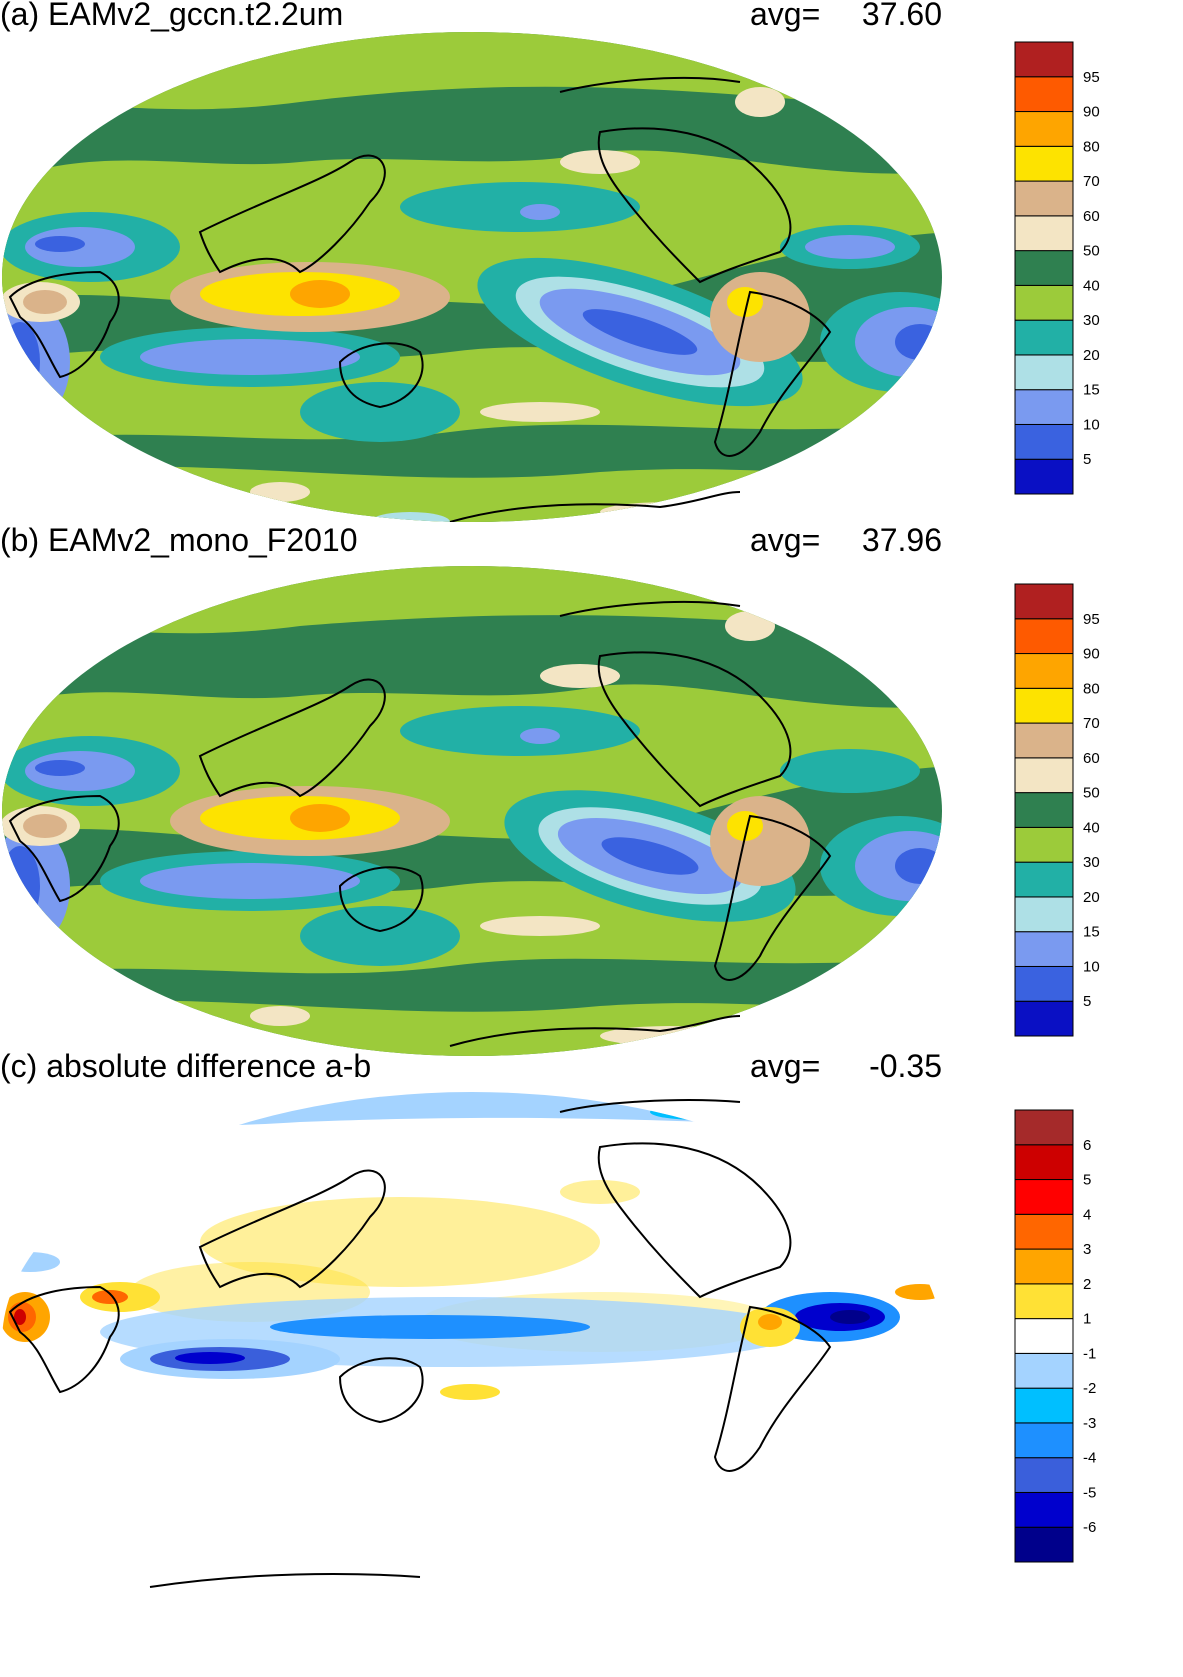  I want to click on colorbar-tick-label: 4, so click(1087, 1214).